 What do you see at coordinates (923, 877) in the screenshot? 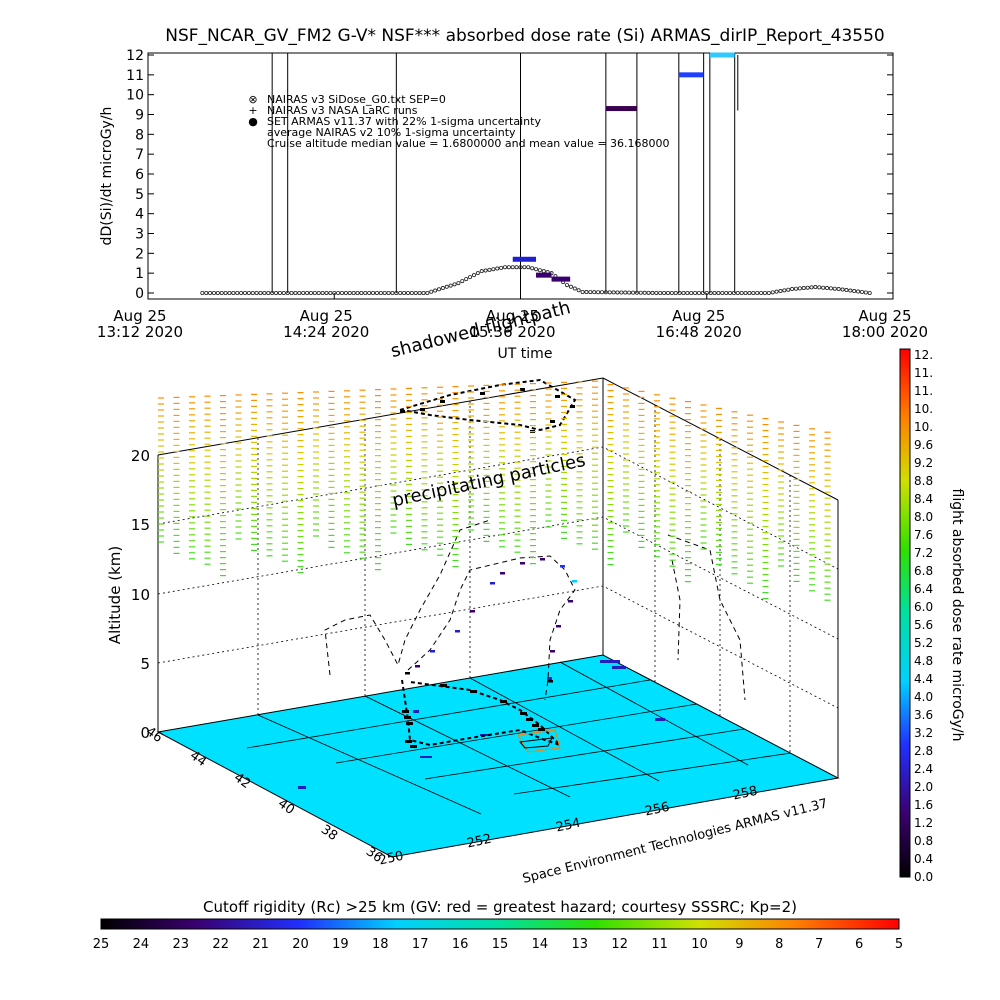
I see `right-colorbar-tick-label: 0.0` at bounding box center [923, 877].